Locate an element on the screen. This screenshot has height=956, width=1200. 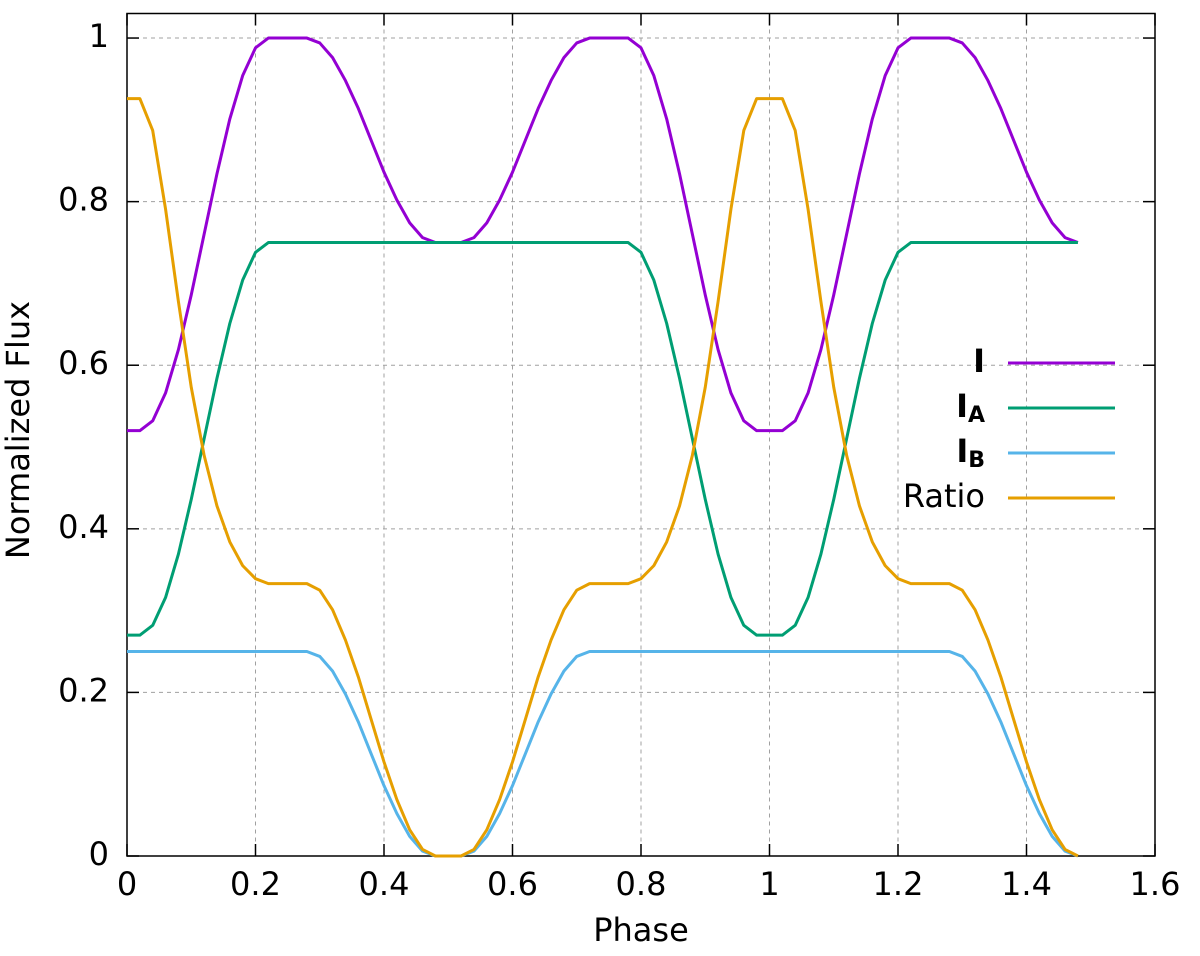
x-tick-label: 0.4 is located at coordinates (384, 884).